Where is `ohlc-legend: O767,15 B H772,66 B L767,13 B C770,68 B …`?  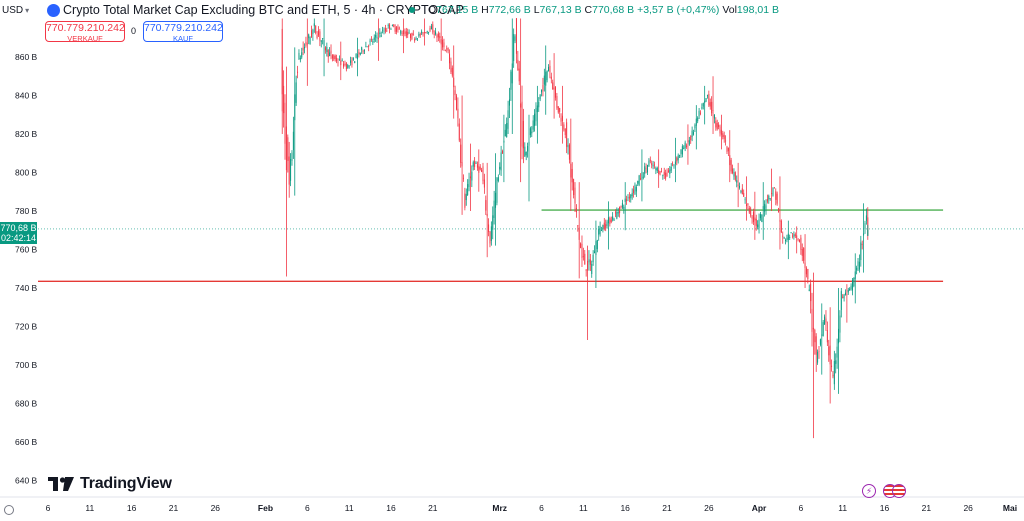
ohlc-legend: O767,15 B H772,66 B L767,13 B C770,68 B … is located at coordinates (603, 10).